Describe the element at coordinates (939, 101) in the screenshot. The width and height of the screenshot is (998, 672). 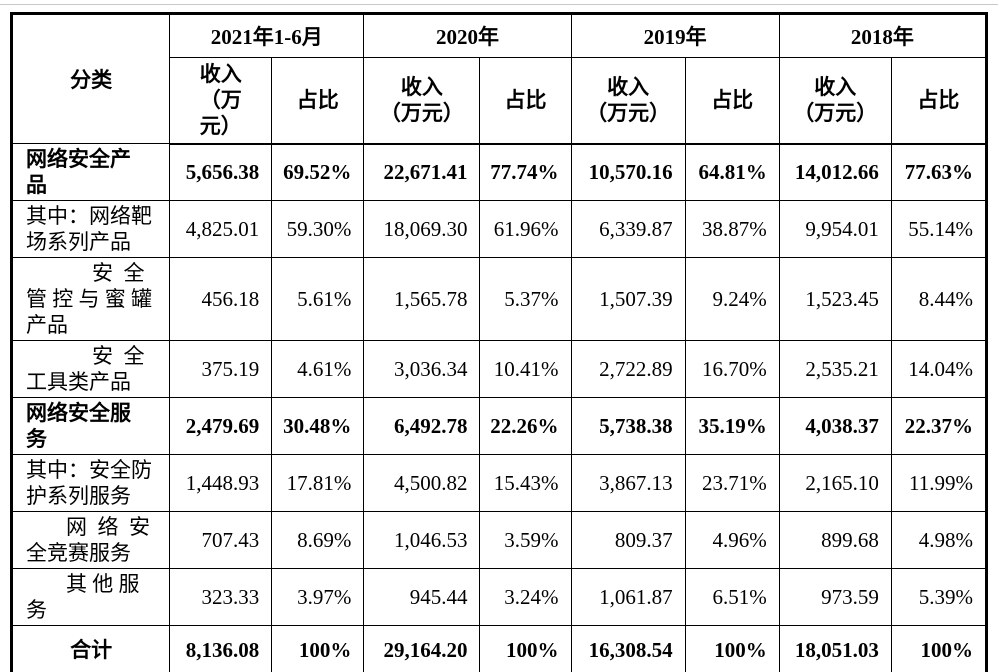
I see `ratio-header-2018: 占比` at that location.